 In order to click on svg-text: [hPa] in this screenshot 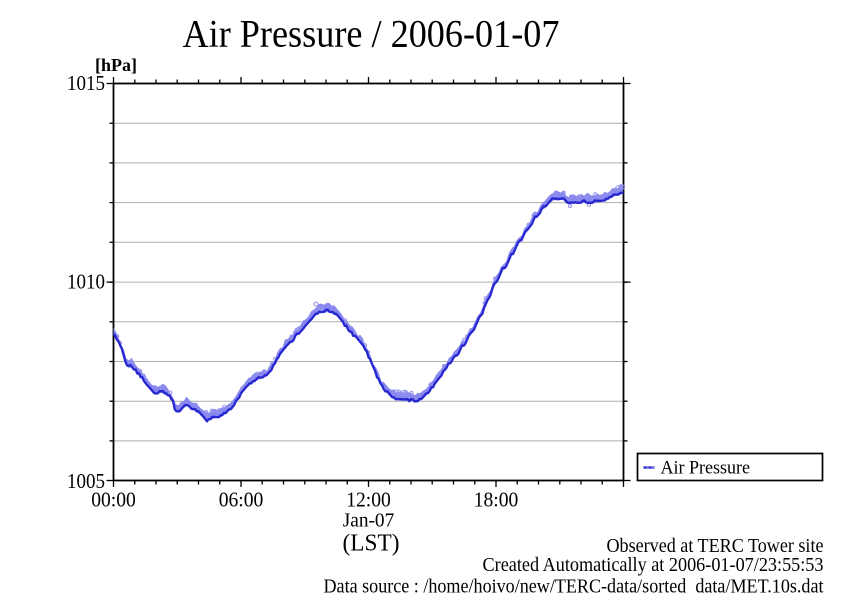, I will do `click(116, 65)`.